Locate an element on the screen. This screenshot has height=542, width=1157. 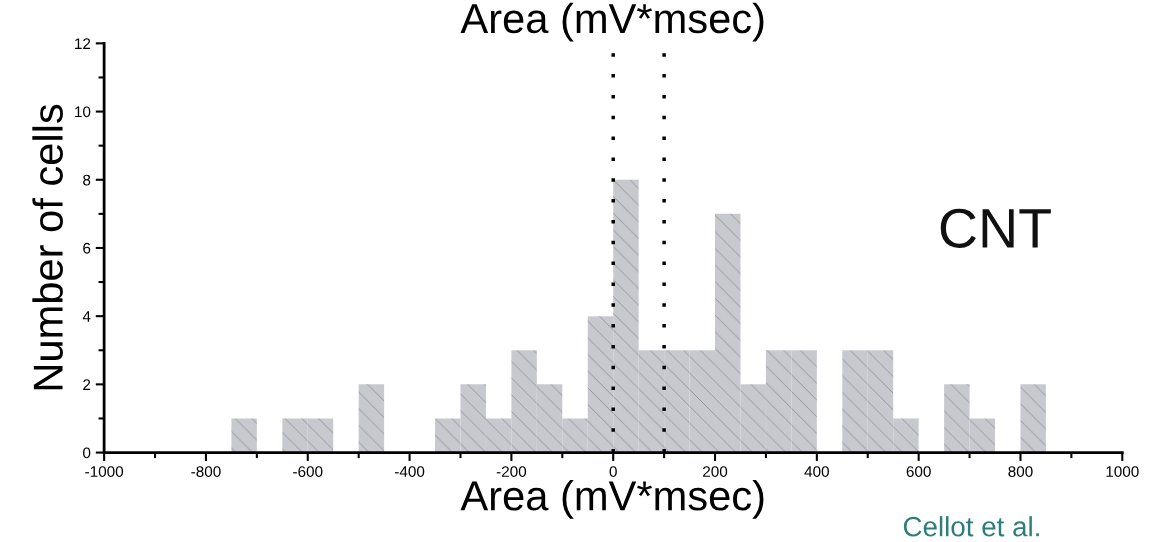
x-tick-label: -800 is located at coordinates (206, 471).